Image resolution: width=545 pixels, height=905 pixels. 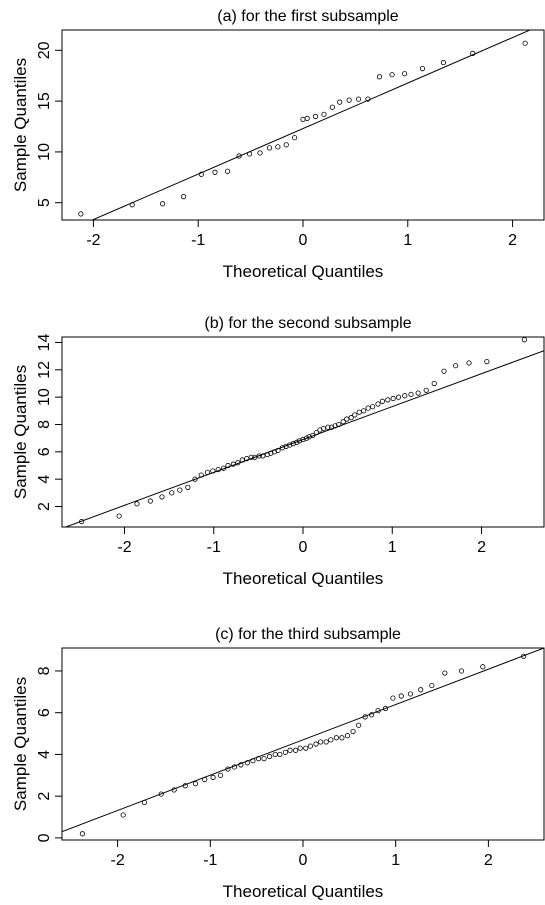 I want to click on y-tick-label: 15, so click(x=44, y=101).